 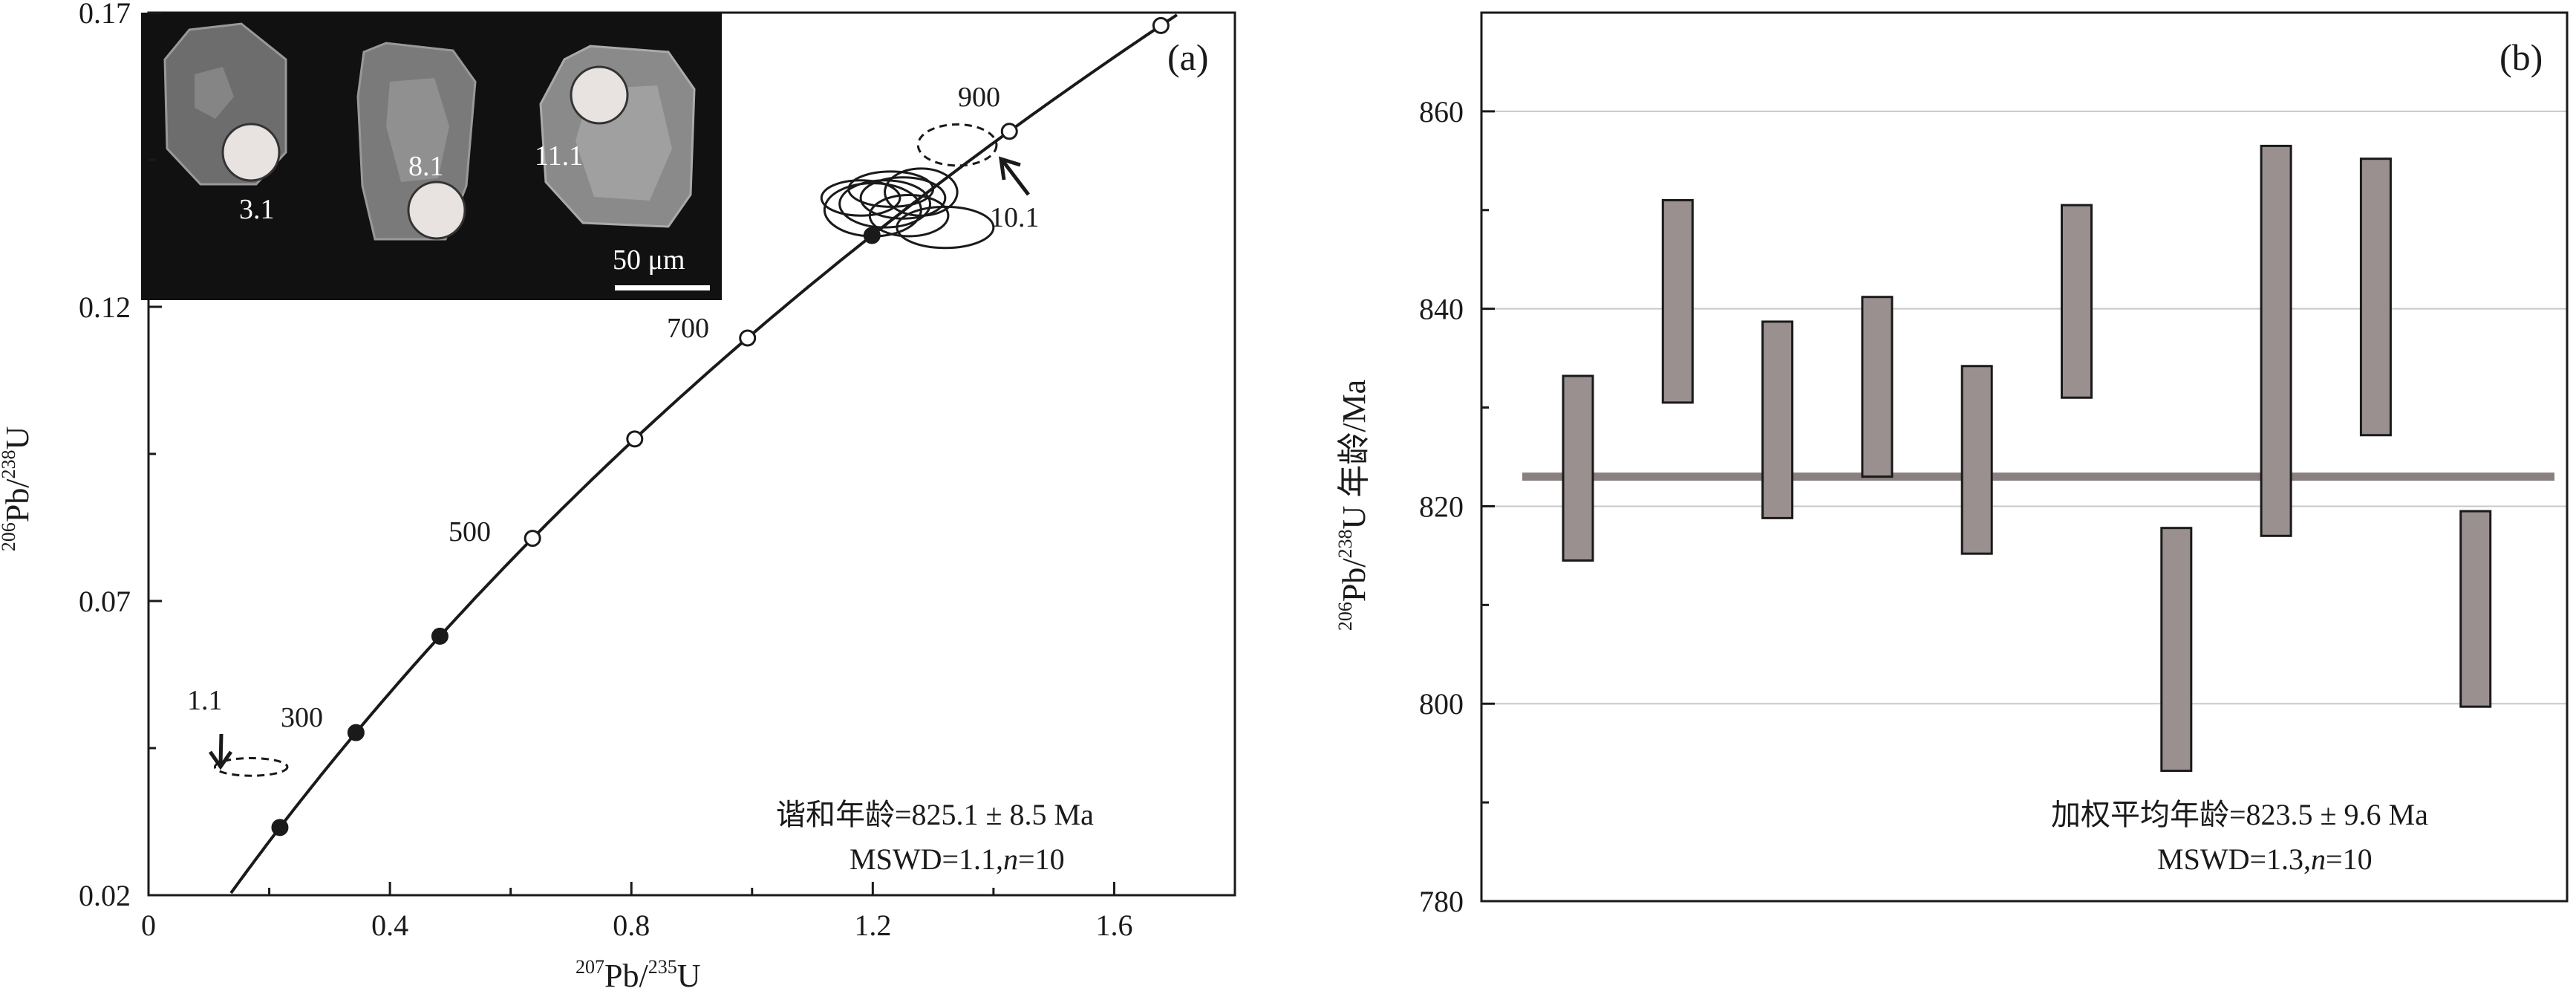 I want to click on spot-label-3-1: 3.1, so click(x=257, y=209).